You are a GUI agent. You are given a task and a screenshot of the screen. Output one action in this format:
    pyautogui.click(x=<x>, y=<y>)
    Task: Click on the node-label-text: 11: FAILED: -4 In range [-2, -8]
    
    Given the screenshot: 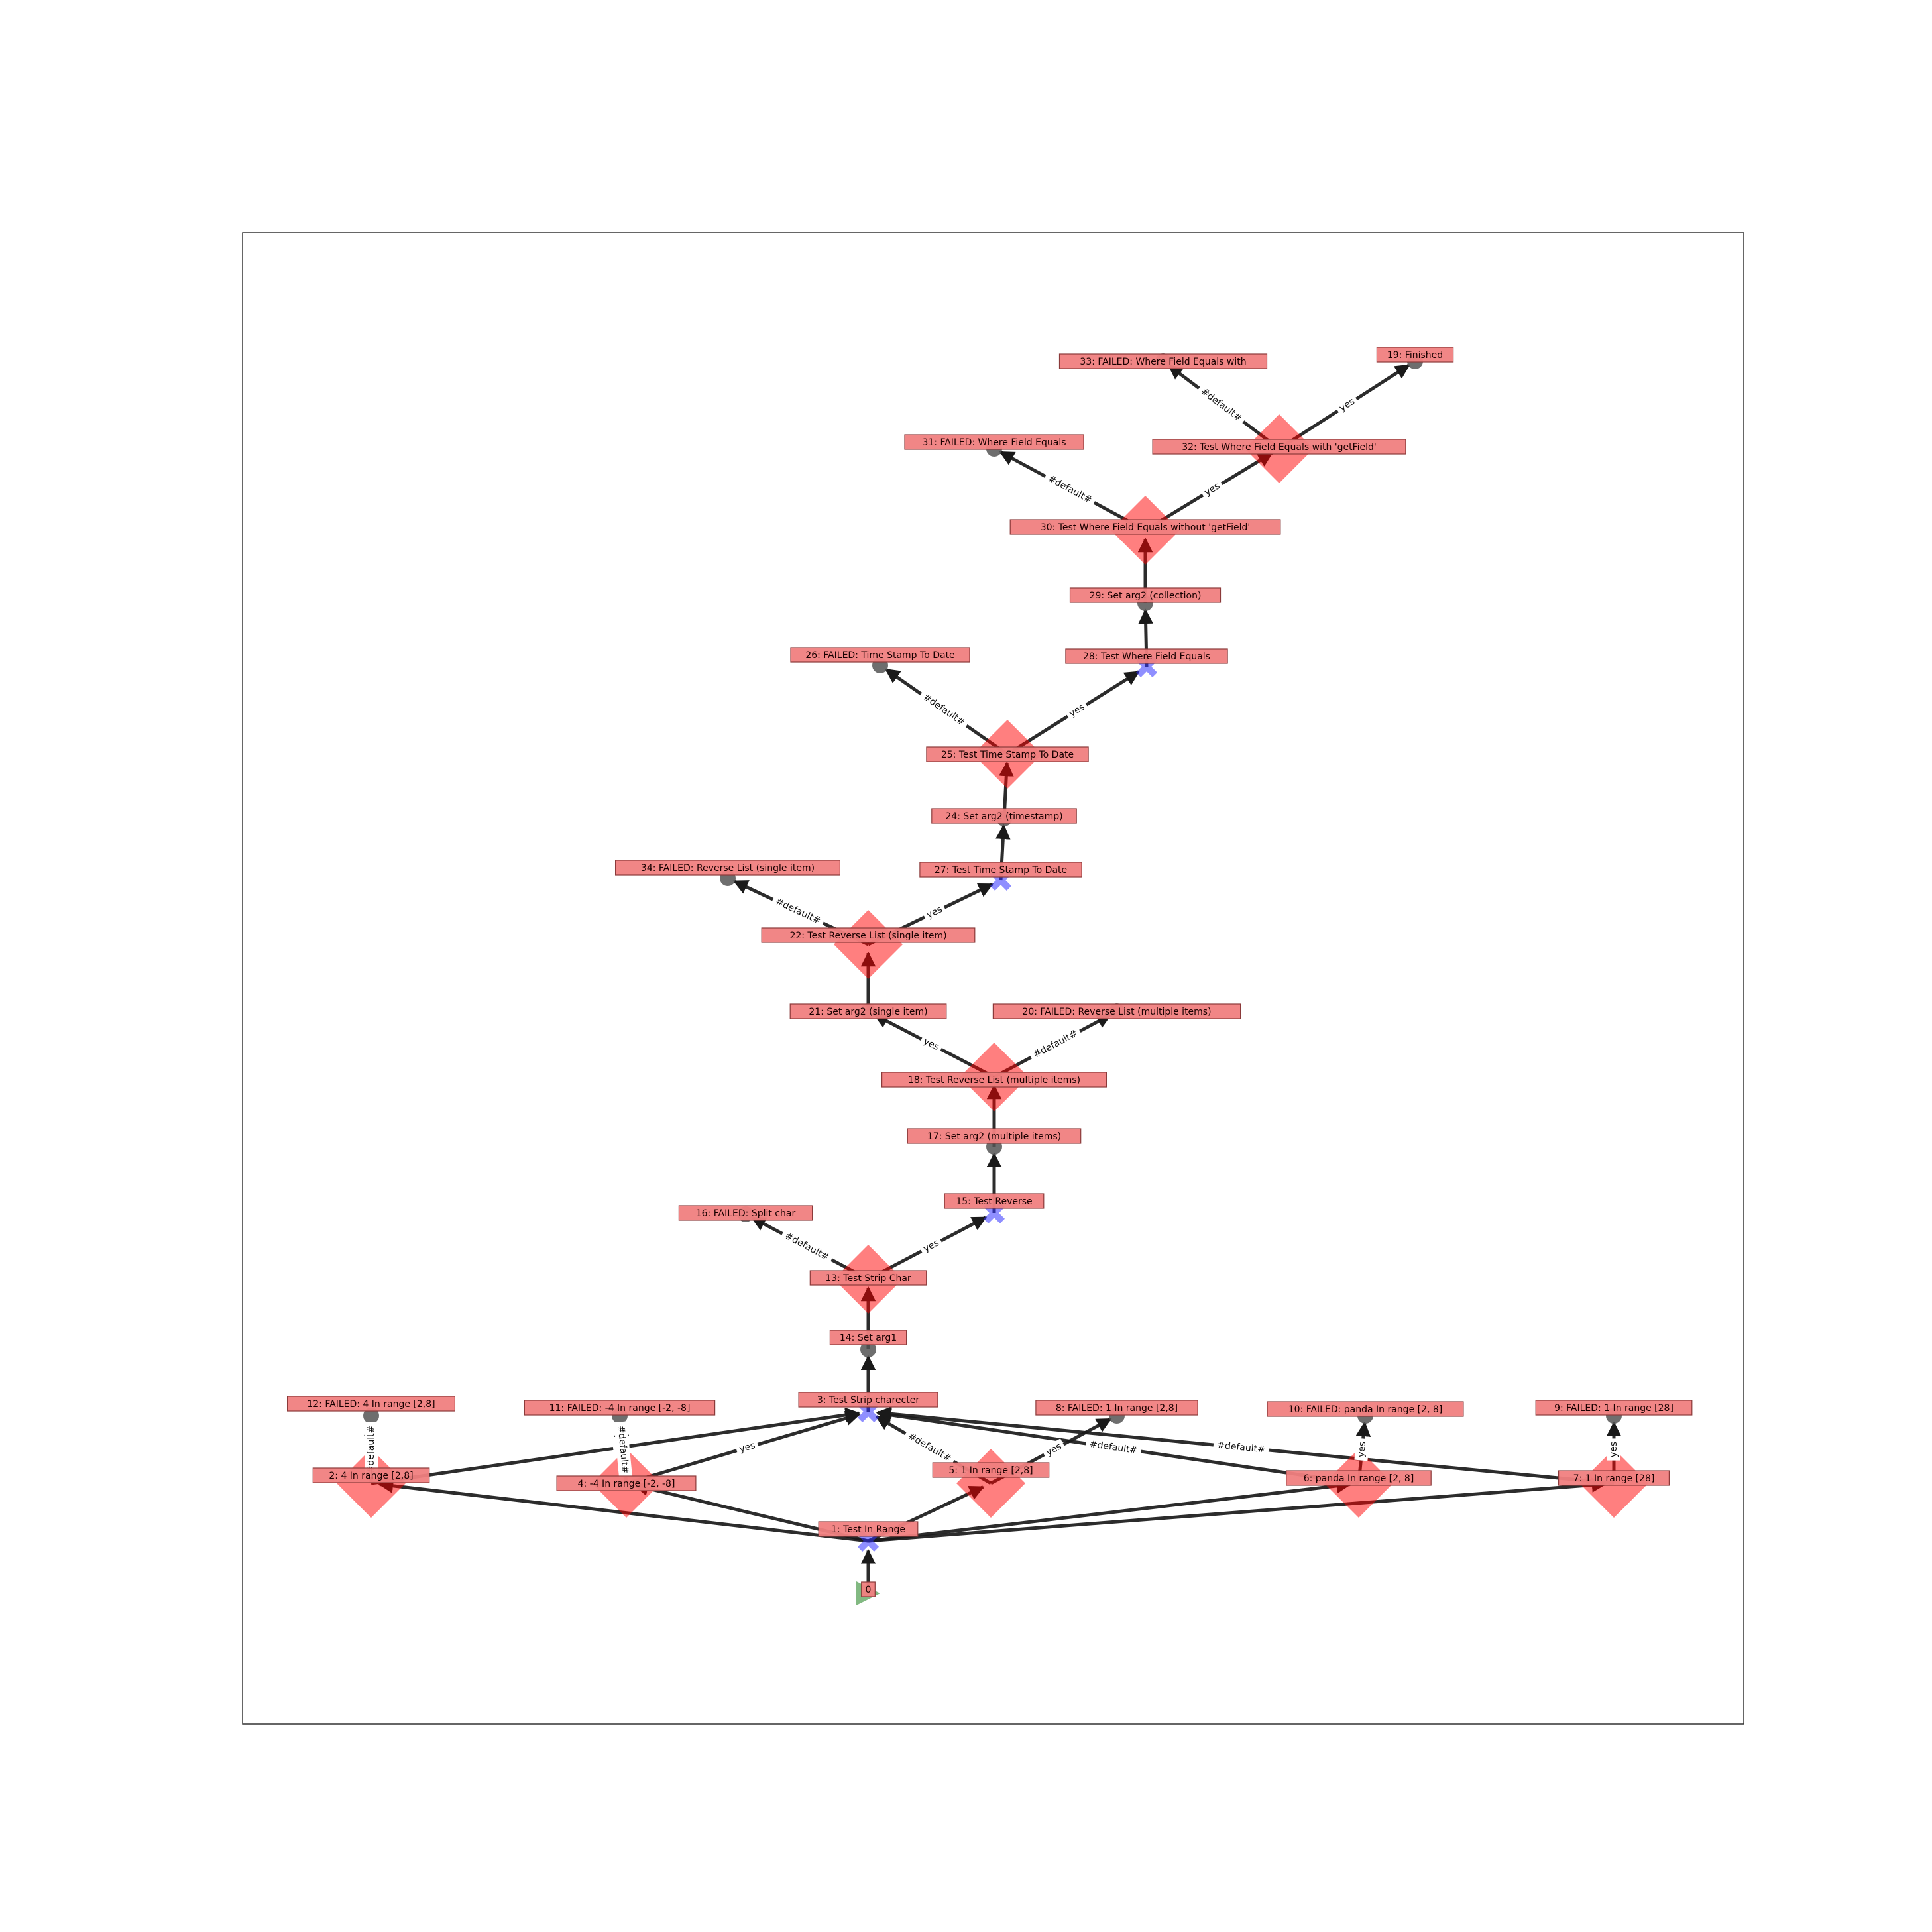 What is the action you would take?
    pyautogui.click(x=620, y=1408)
    